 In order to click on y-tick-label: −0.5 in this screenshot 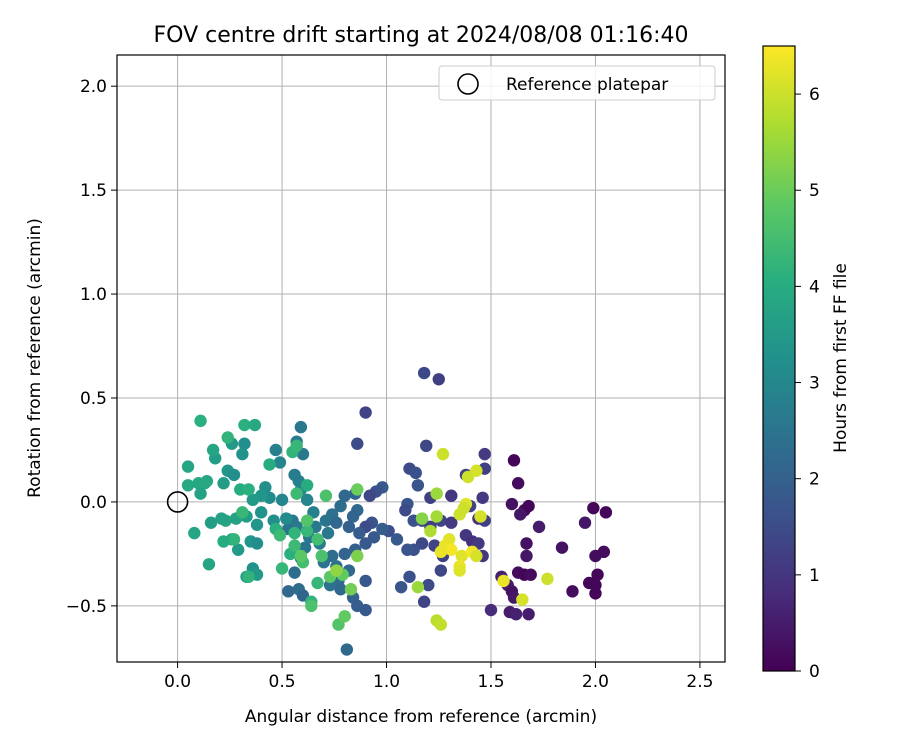, I will do `click(86, 607)`.